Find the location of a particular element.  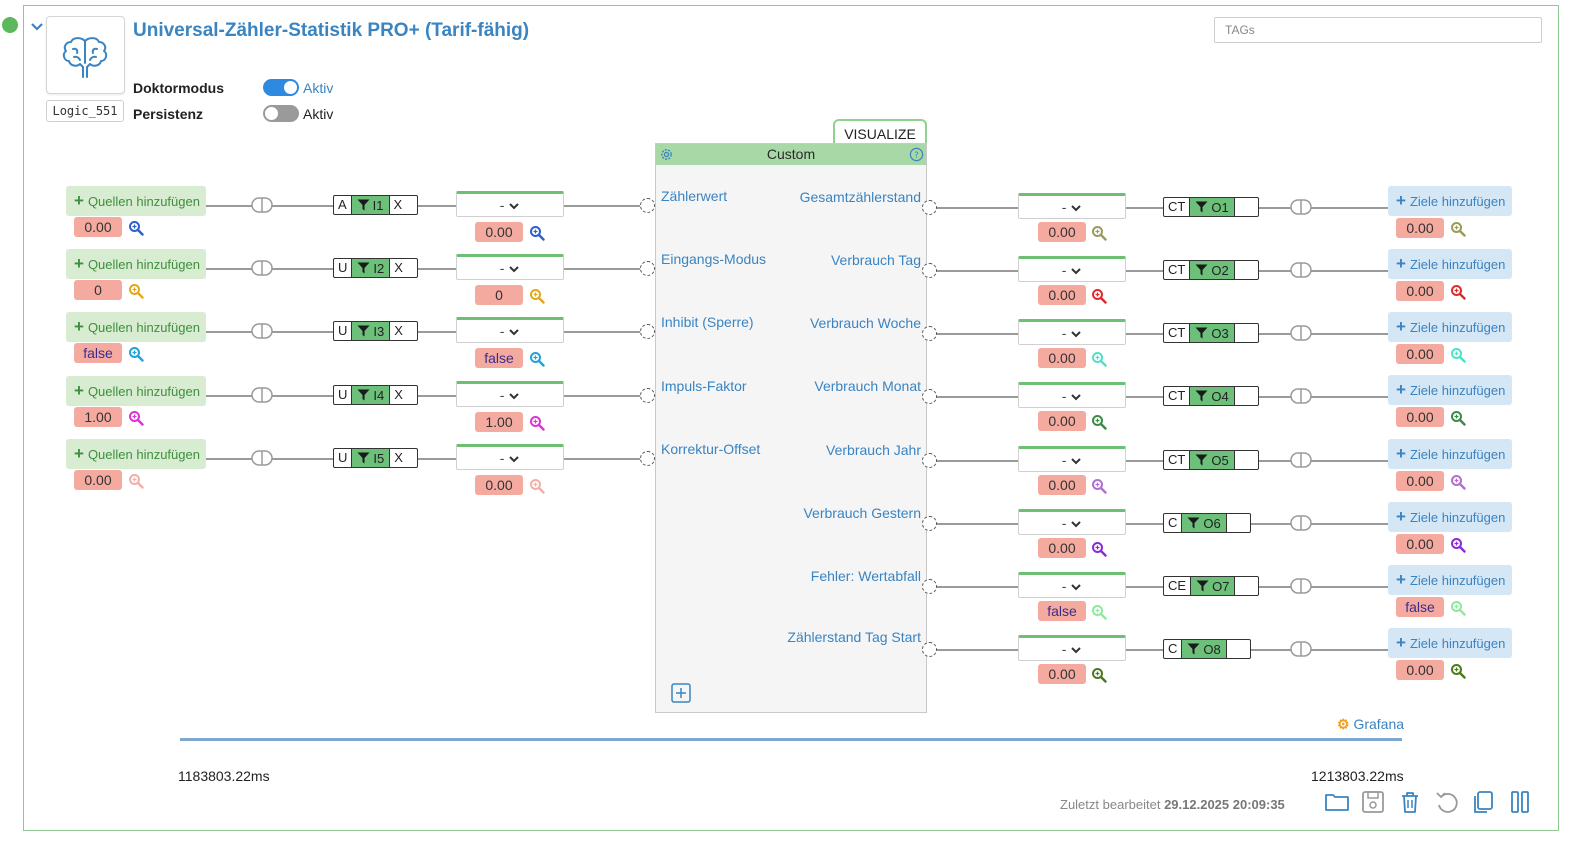

port-chip: C O6 is located at coordinates (1207, 523).